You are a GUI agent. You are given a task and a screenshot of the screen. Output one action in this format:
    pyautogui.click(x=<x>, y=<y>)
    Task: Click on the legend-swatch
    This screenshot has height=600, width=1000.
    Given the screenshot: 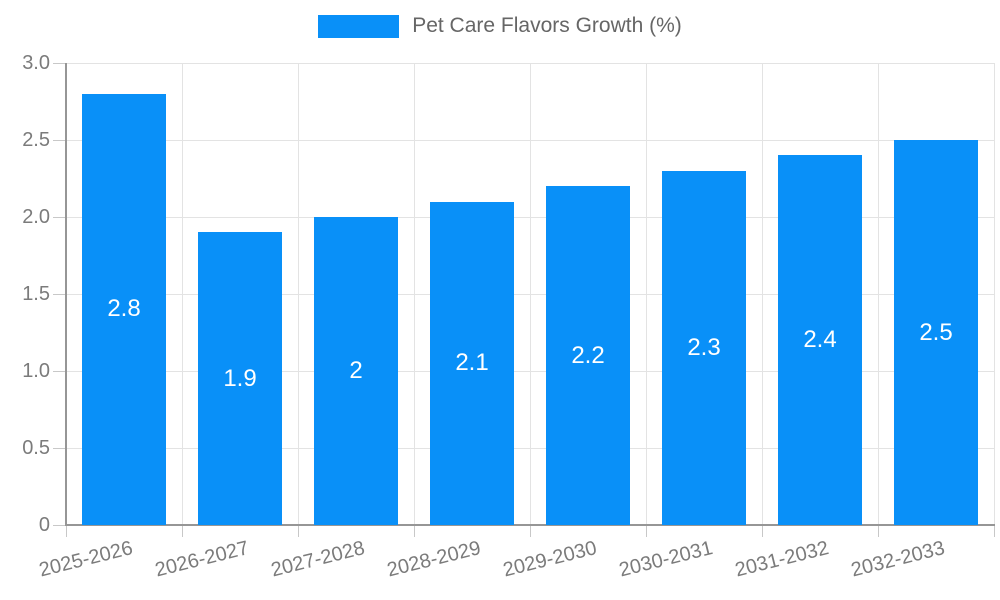 What is the action you would take?
    pyautogui.click(x=359, y=26)
    